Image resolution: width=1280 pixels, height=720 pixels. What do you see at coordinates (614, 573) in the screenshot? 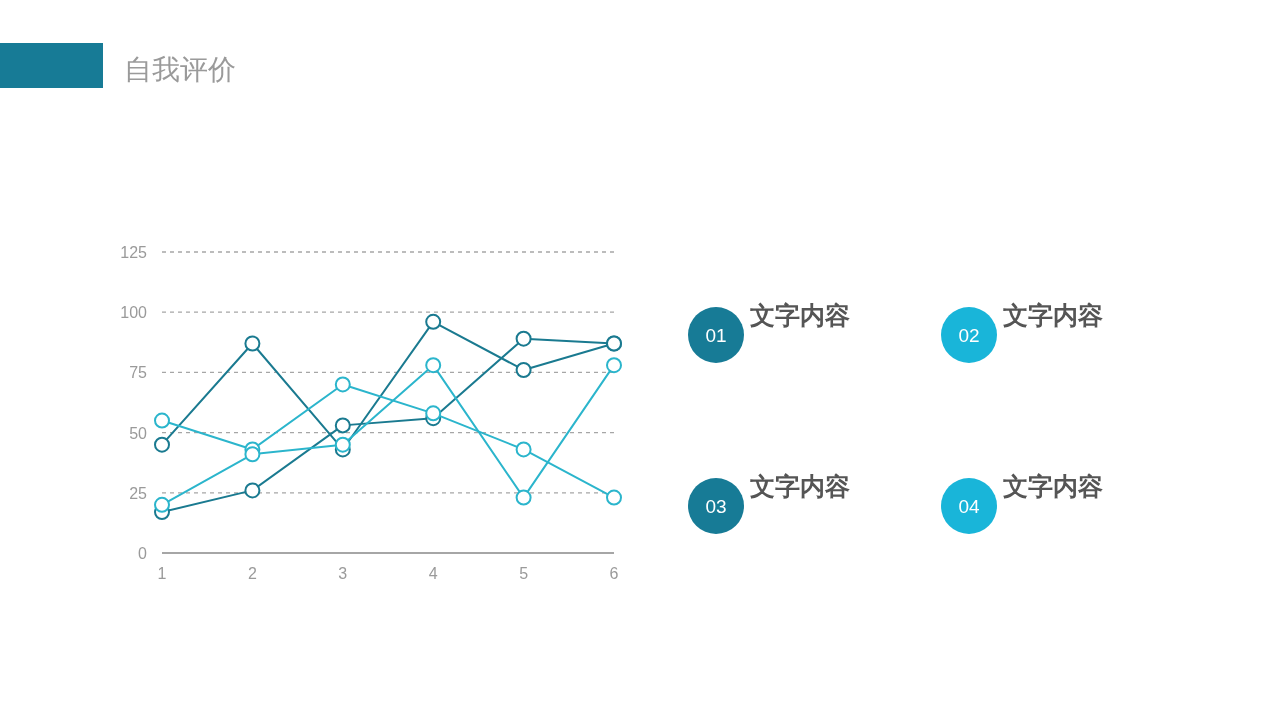
I see `x-tick-label: 6` at bounding box center [614, 573].